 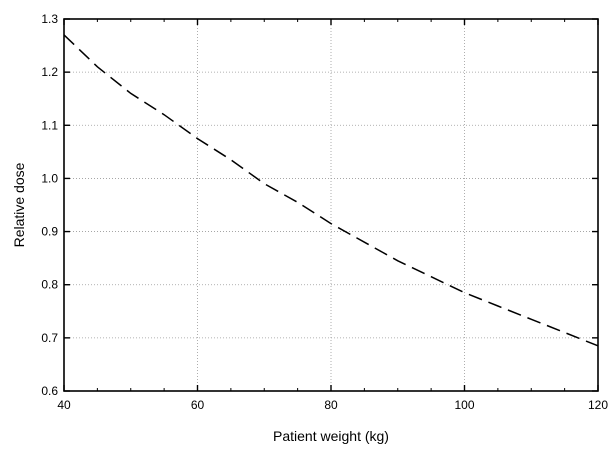 I want to click on y-tick-label: 0.7, so click(x=49, y=338).